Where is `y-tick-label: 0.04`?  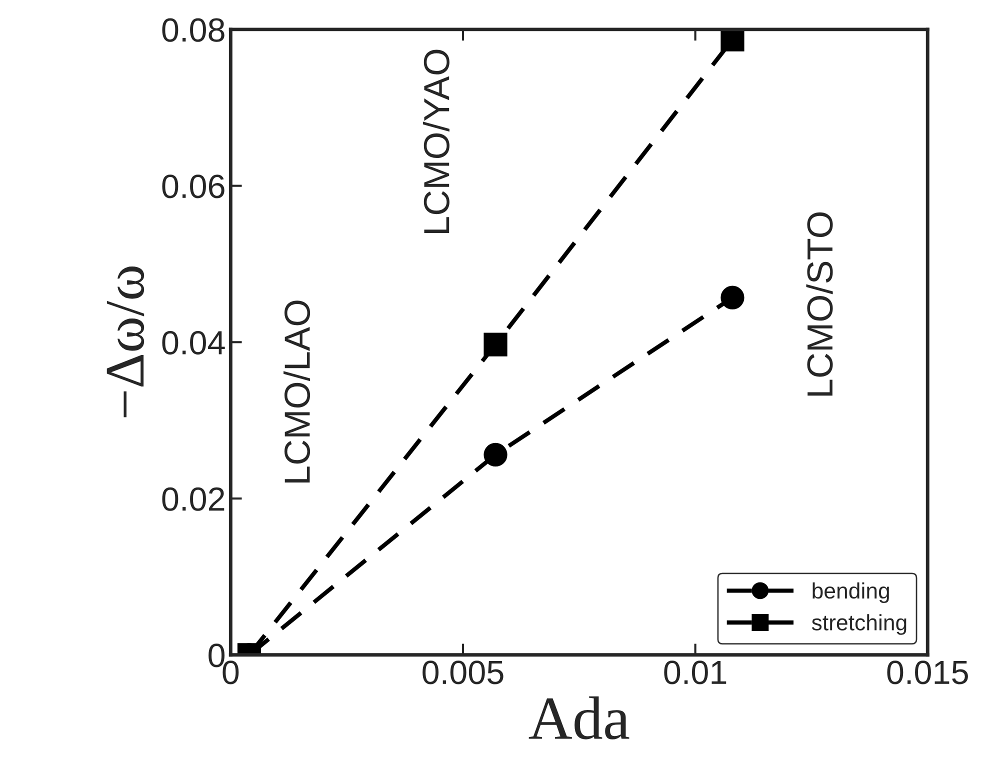
y-tick-label: 0.04 is located at coordinates (193, 342).